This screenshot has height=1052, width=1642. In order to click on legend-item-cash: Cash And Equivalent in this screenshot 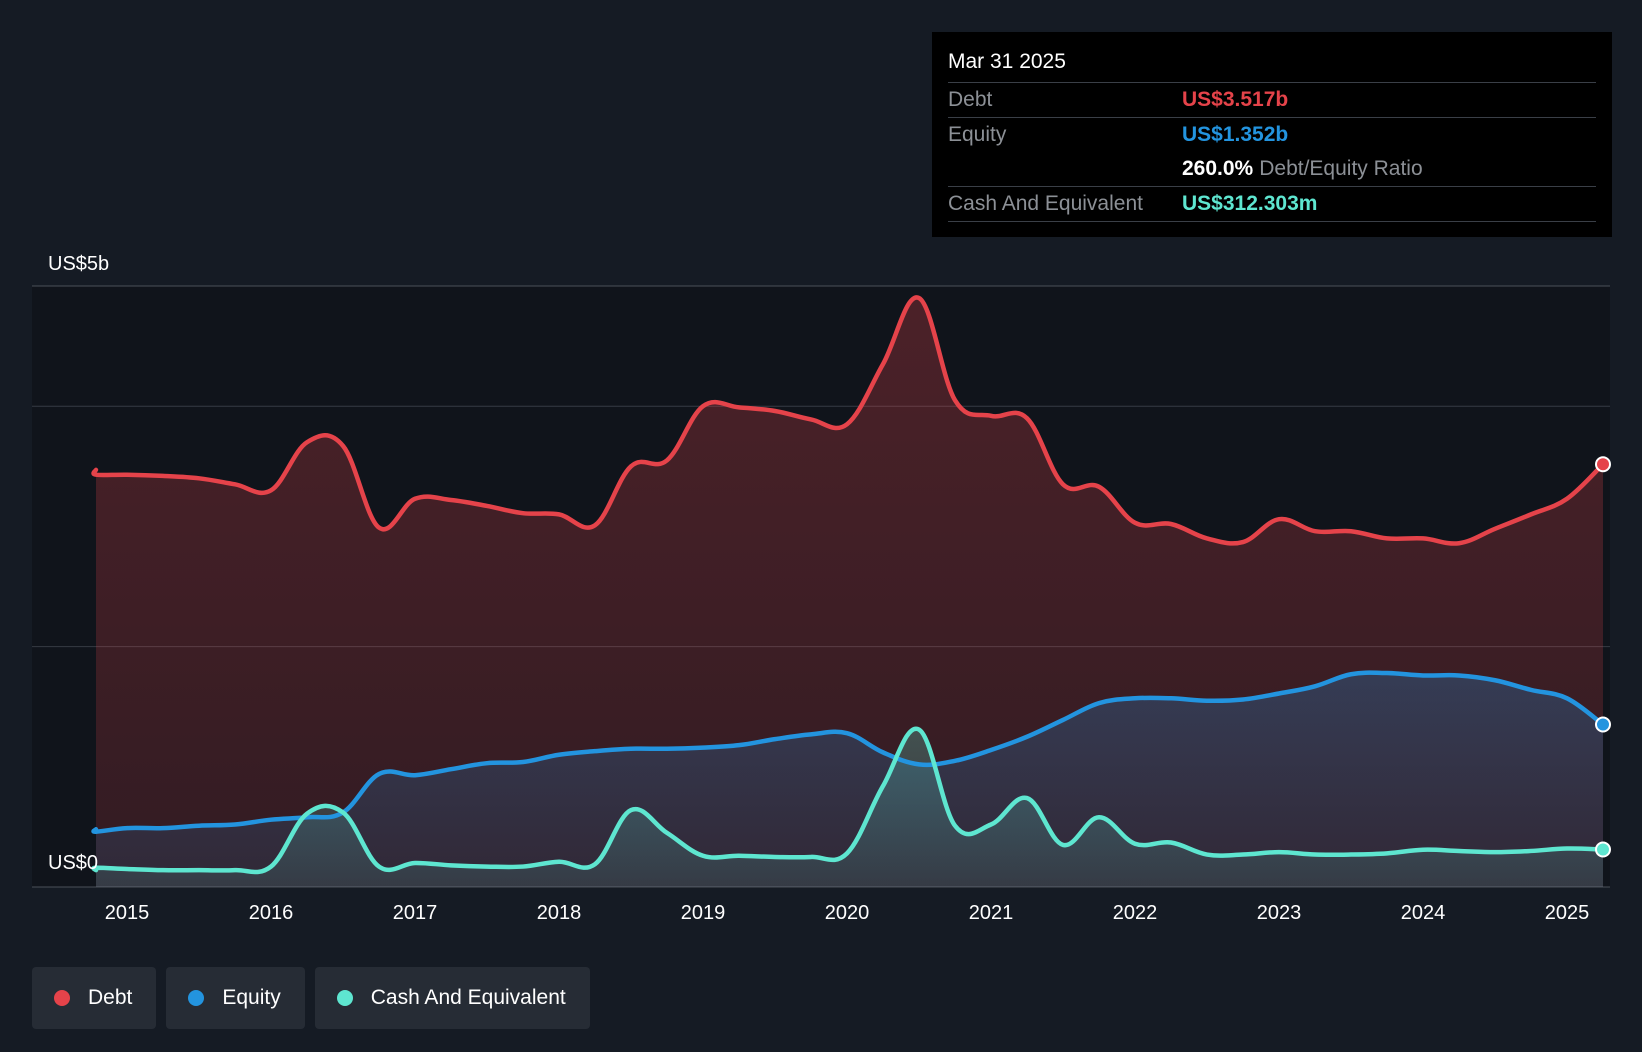, I will do `click(452, 998)`.